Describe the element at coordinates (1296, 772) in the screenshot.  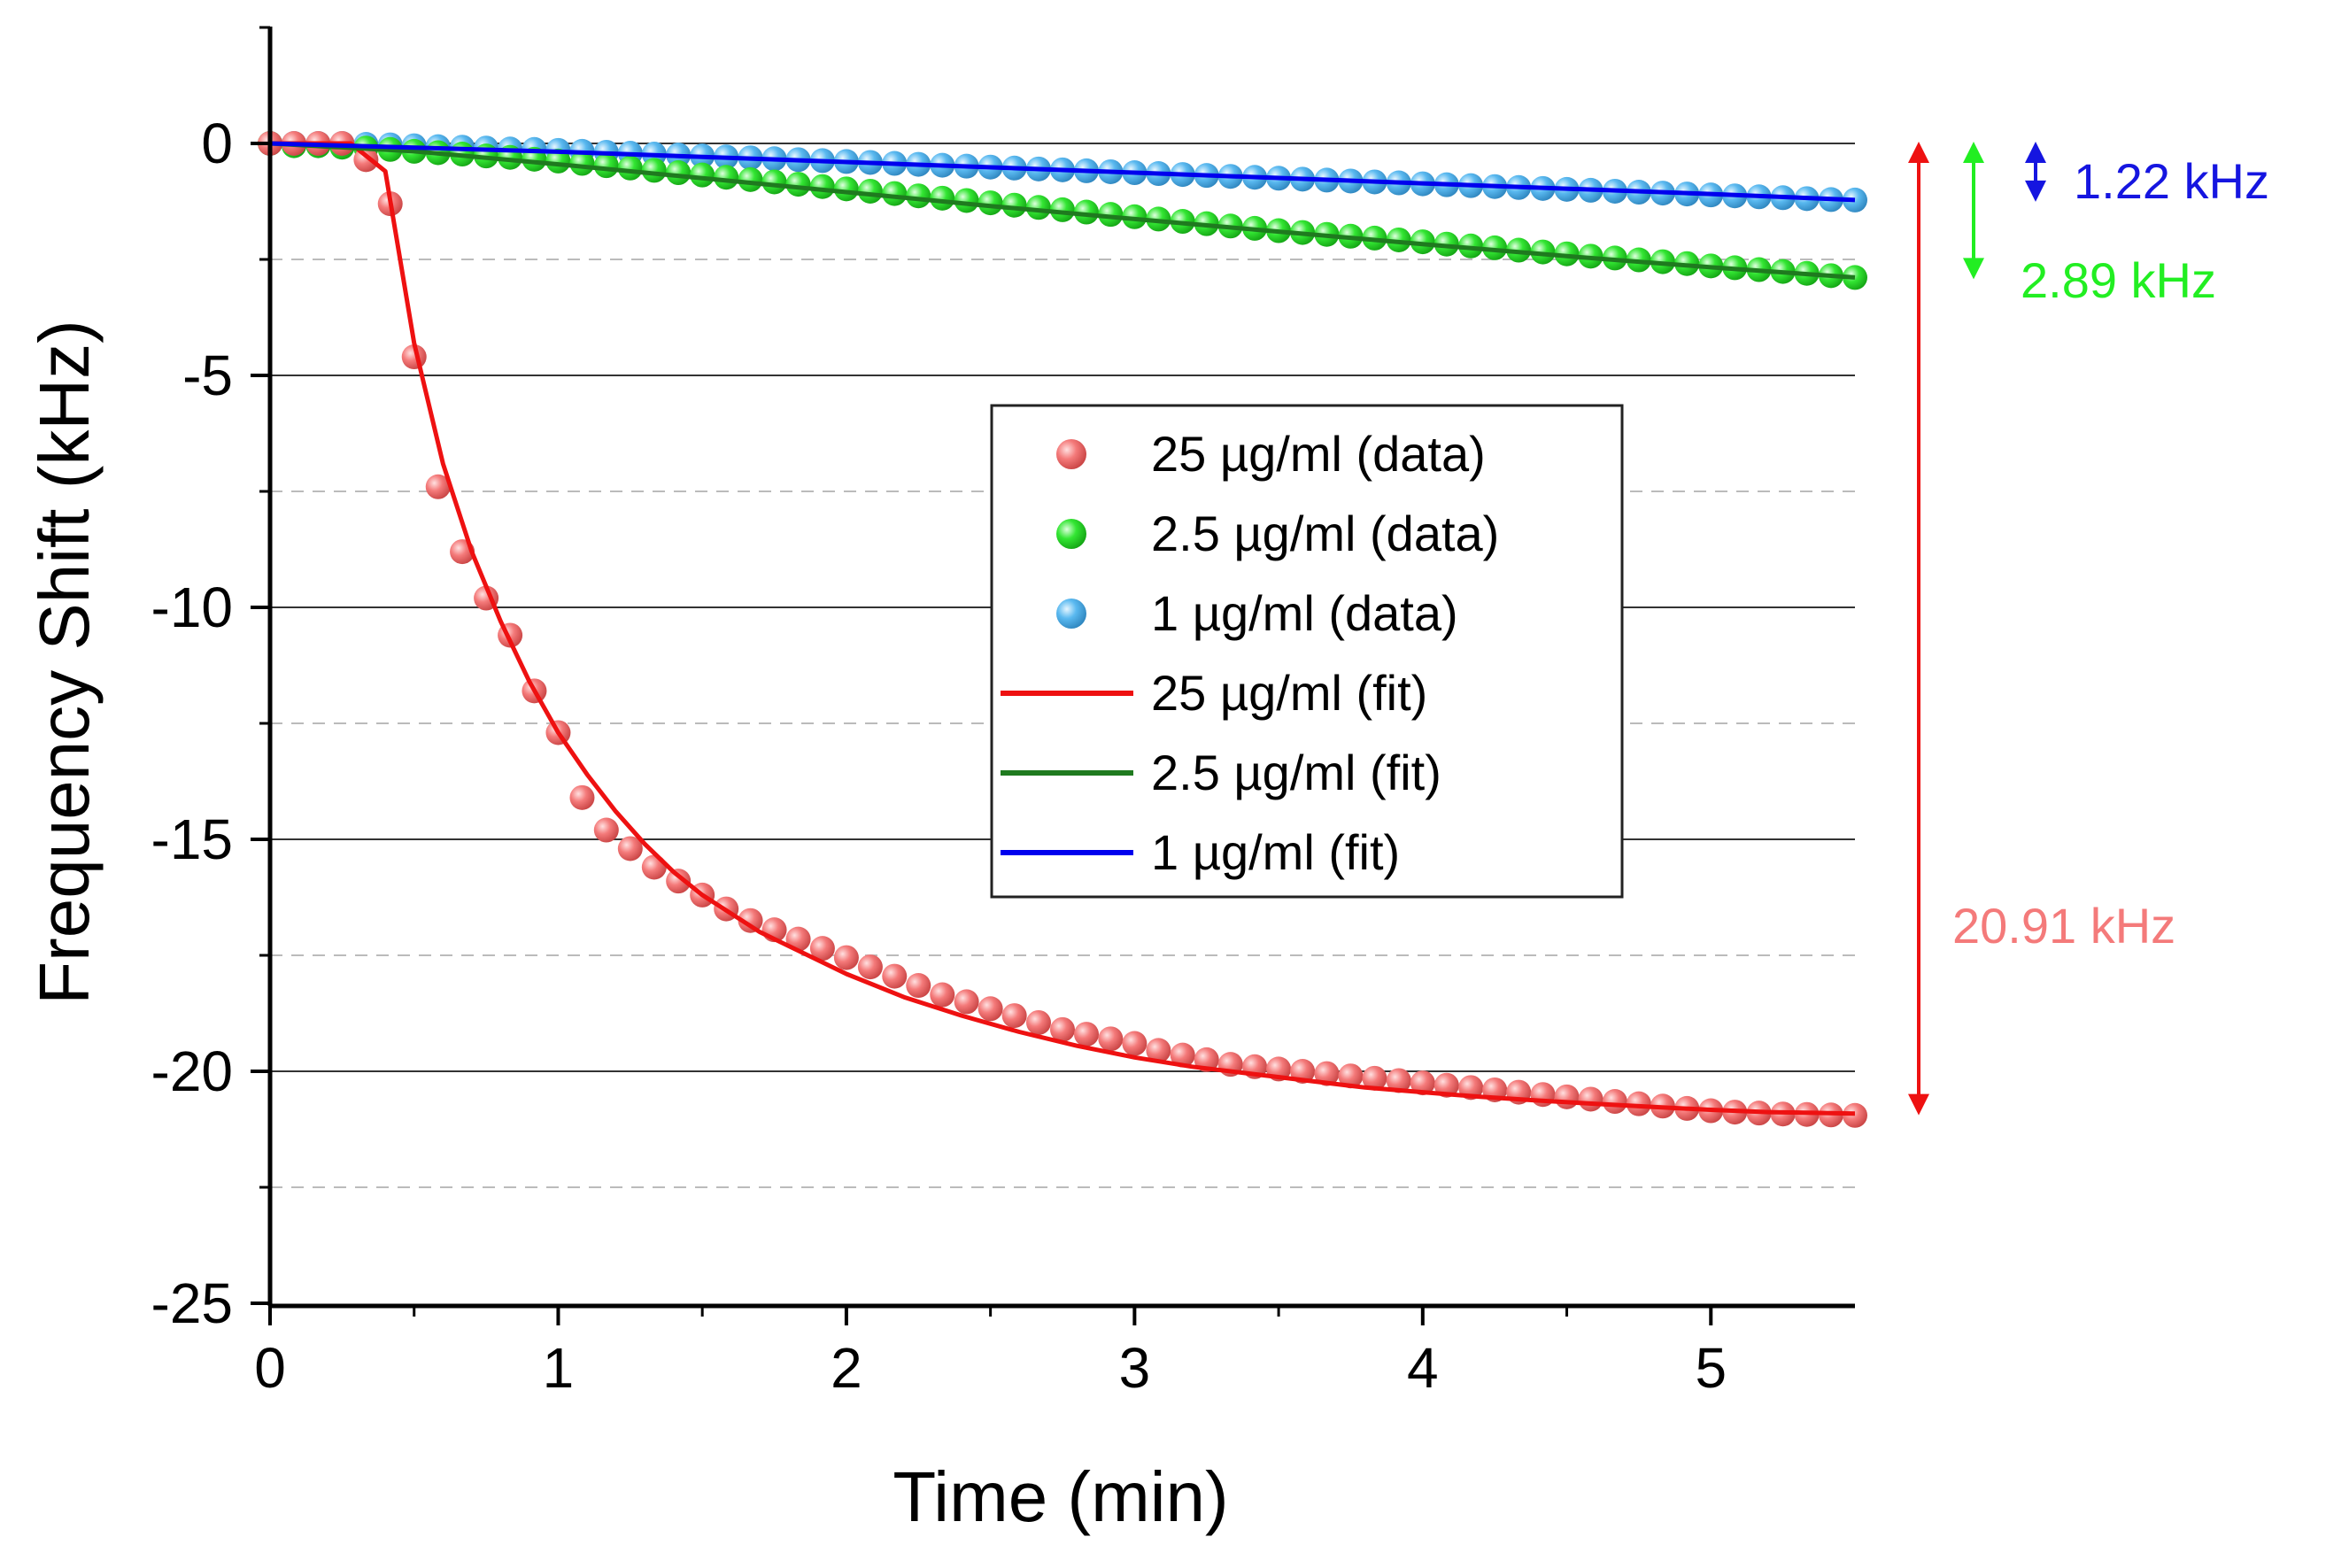
I see `legend-label: 2.5 µg/ml (fit)` at that location.